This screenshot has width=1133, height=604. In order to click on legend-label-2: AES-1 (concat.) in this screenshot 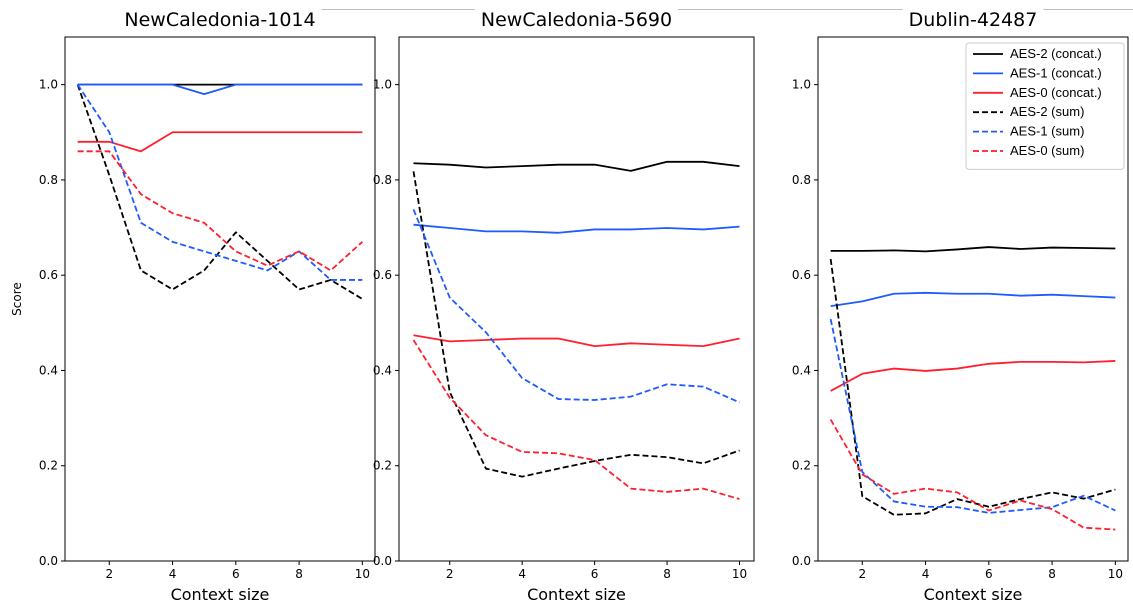, I will do `click(1056, 72)`.